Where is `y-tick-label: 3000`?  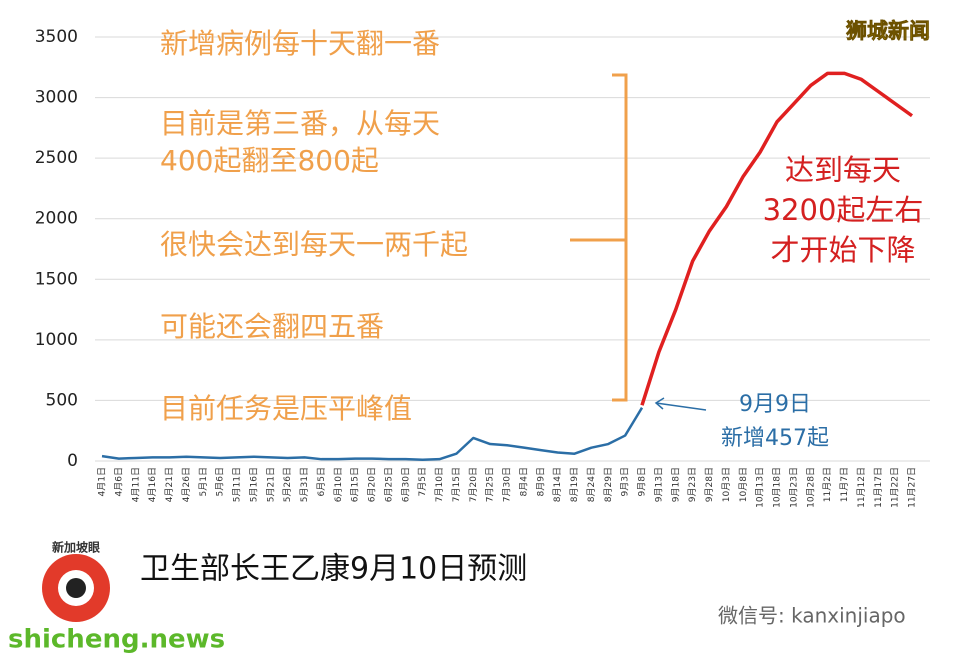
y-tick-label: 3000 is located at coordinates (56, 98).